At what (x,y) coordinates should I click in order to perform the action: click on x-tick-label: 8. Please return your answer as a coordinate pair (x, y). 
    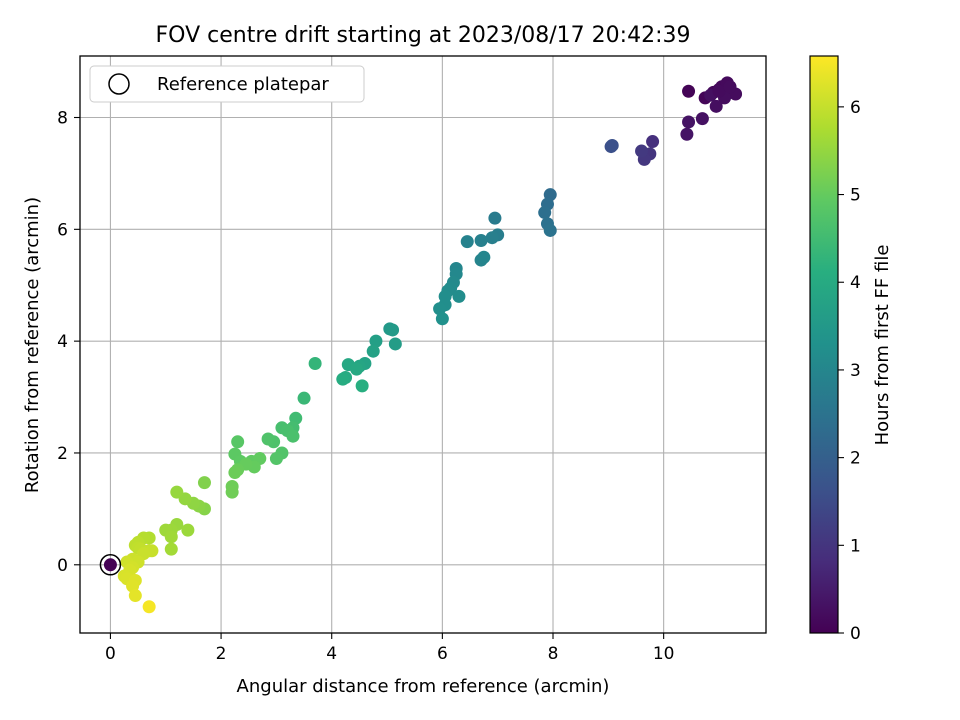
    Looking at the image, I should click on (553, 654).